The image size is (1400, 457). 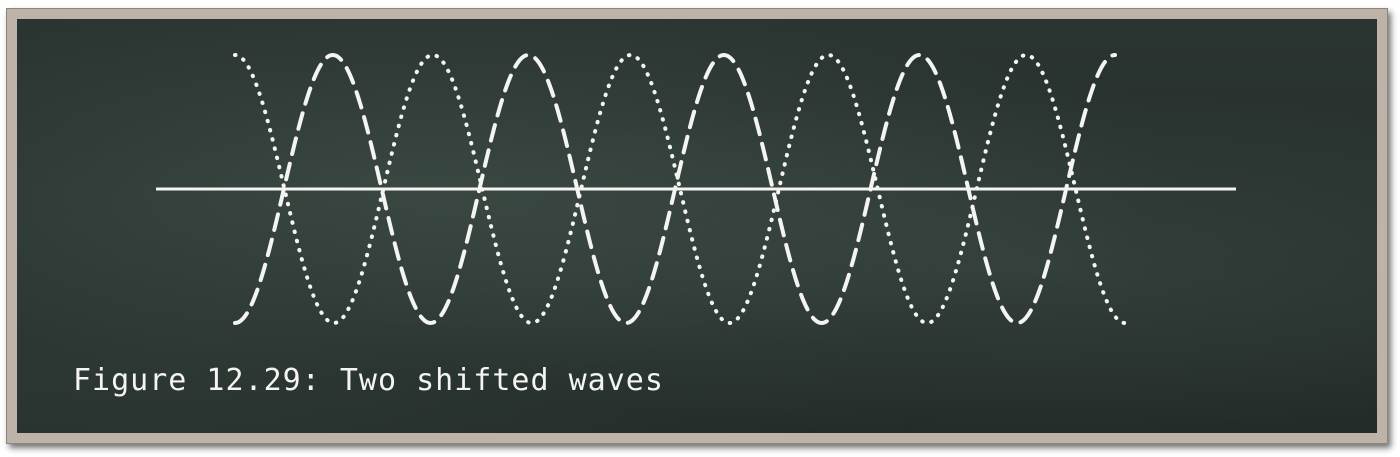 What do you see at coordinates (368, 380) in the screenshot?
I see `figure-caption: Figure 12.29: Two shifted waves` at bounding box center [368, 380].